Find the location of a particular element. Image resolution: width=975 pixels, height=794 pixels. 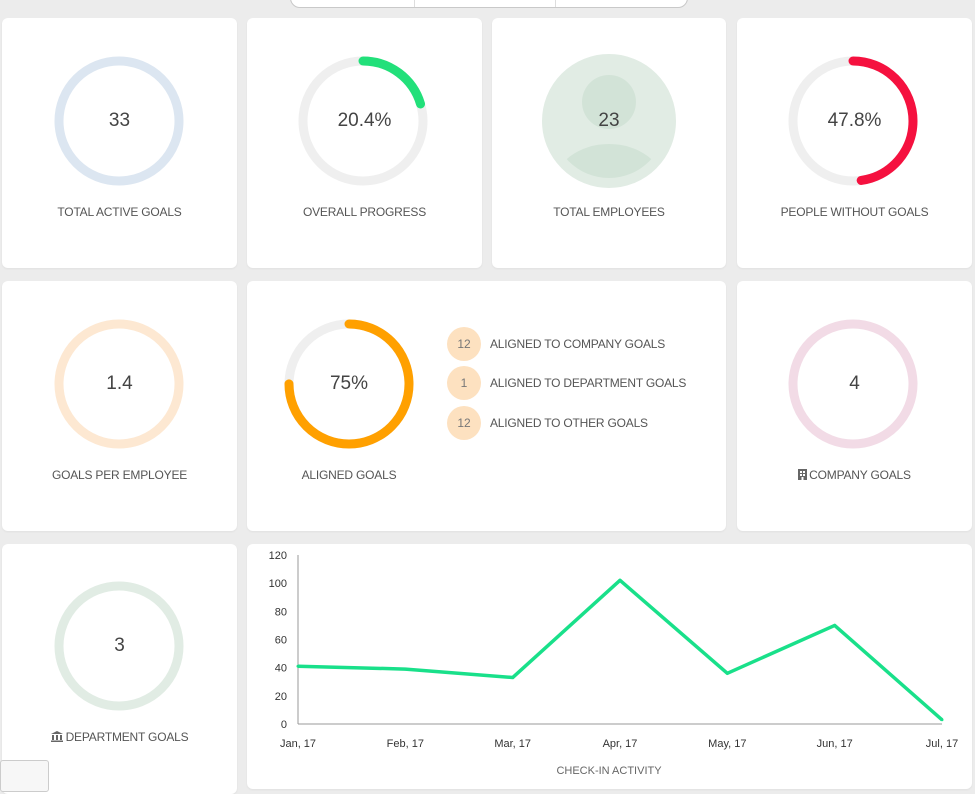

people-without-goals-value: 47.8% is located at coordinates (854, 120).